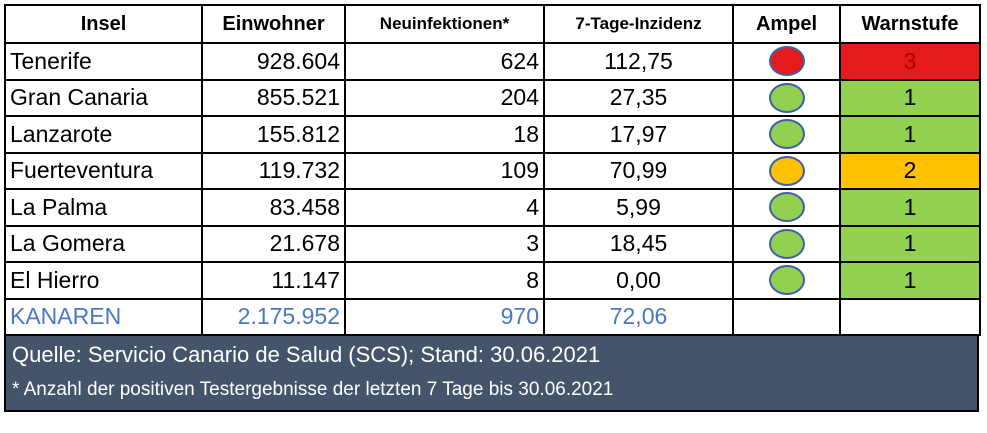 Image resolution: width=987 pixels, height=433 pixels. Describe the element at coordinates (103, 24) in the screenshot. I see `header-insel: Insel` at that location.